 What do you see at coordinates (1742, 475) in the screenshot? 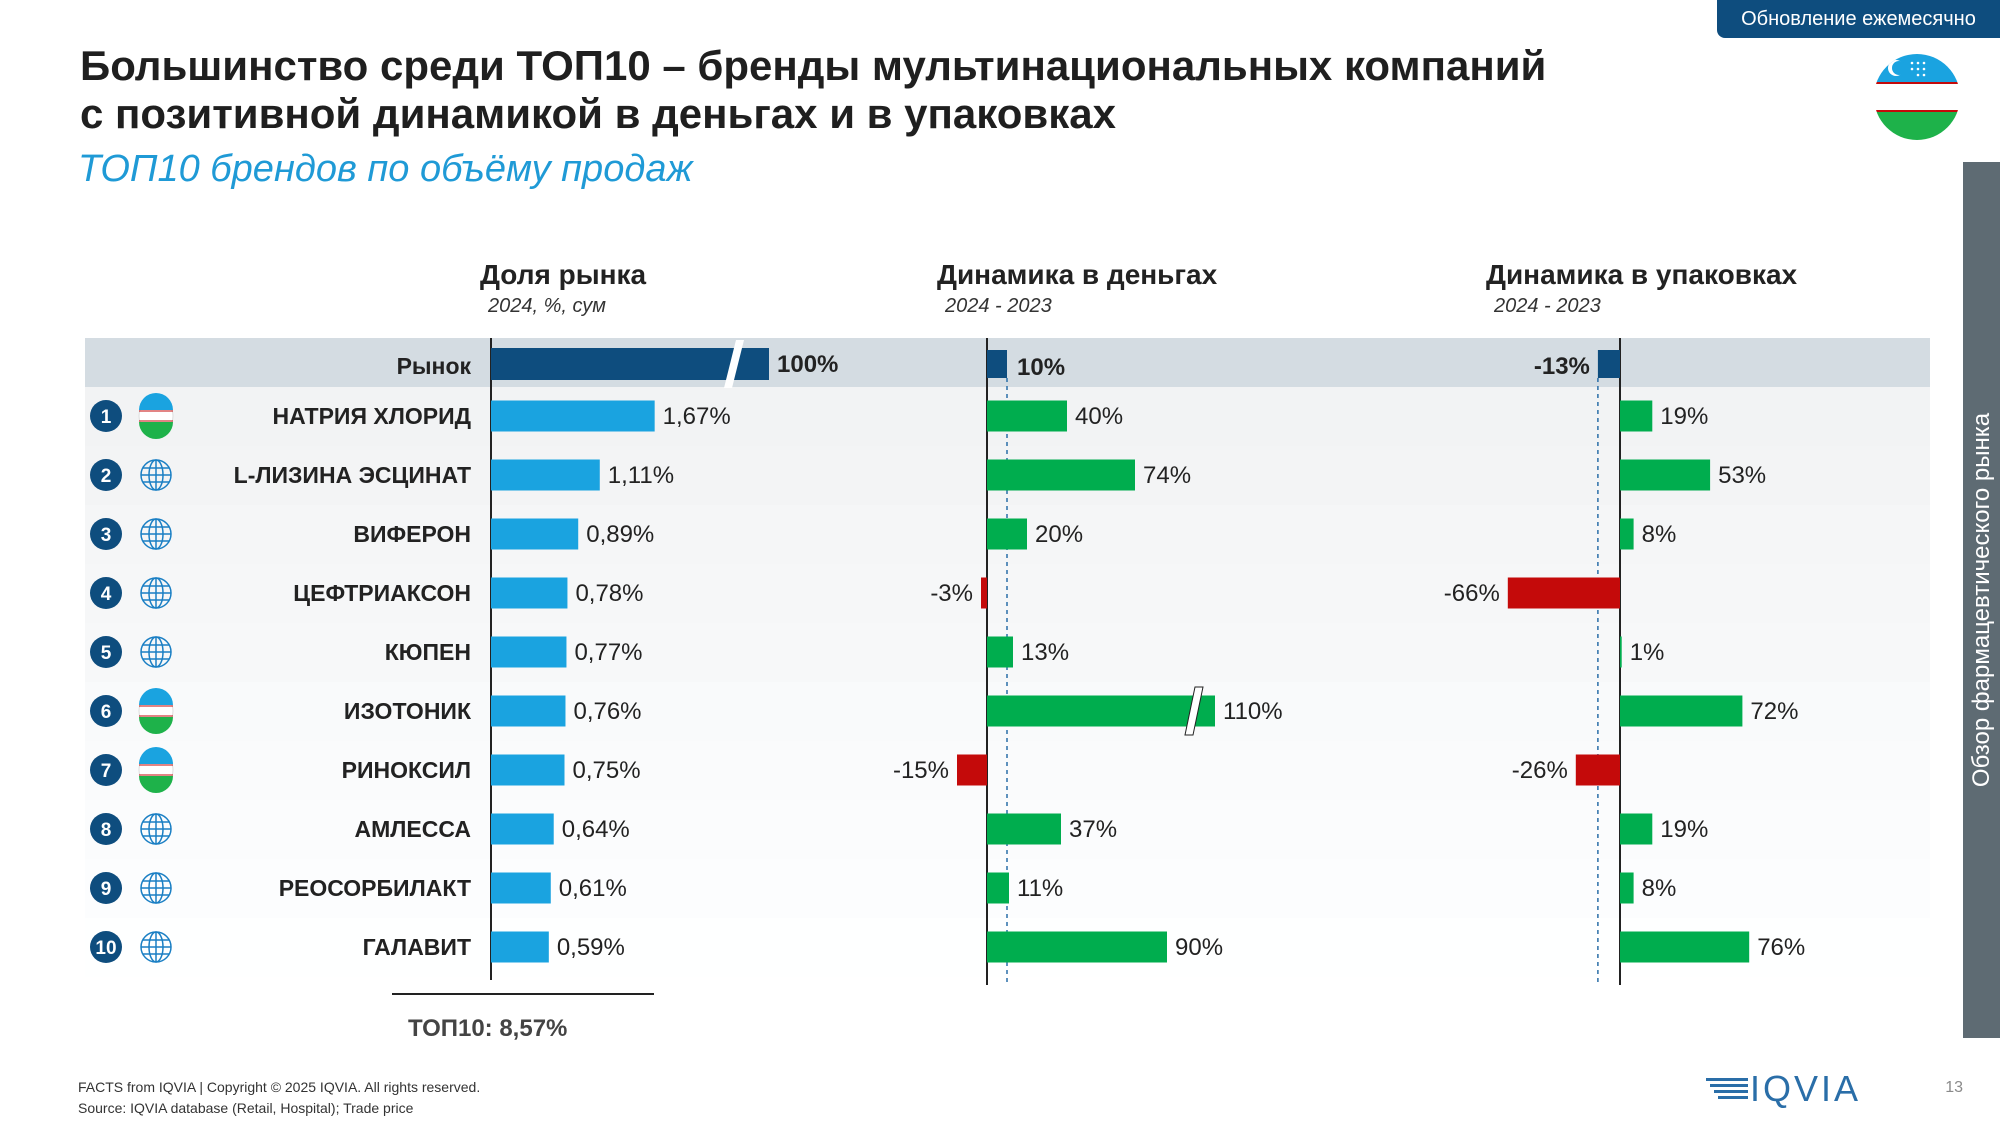
I see `units-value-label: 53%` at bounding box center [1742, 475].